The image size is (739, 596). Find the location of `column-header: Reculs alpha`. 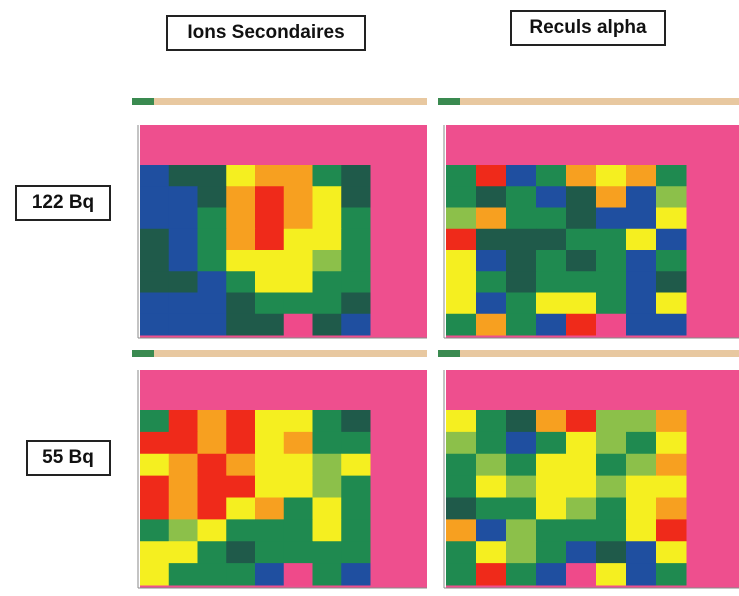

column-header: Reculs alpha is located at coordinates (588, 27).